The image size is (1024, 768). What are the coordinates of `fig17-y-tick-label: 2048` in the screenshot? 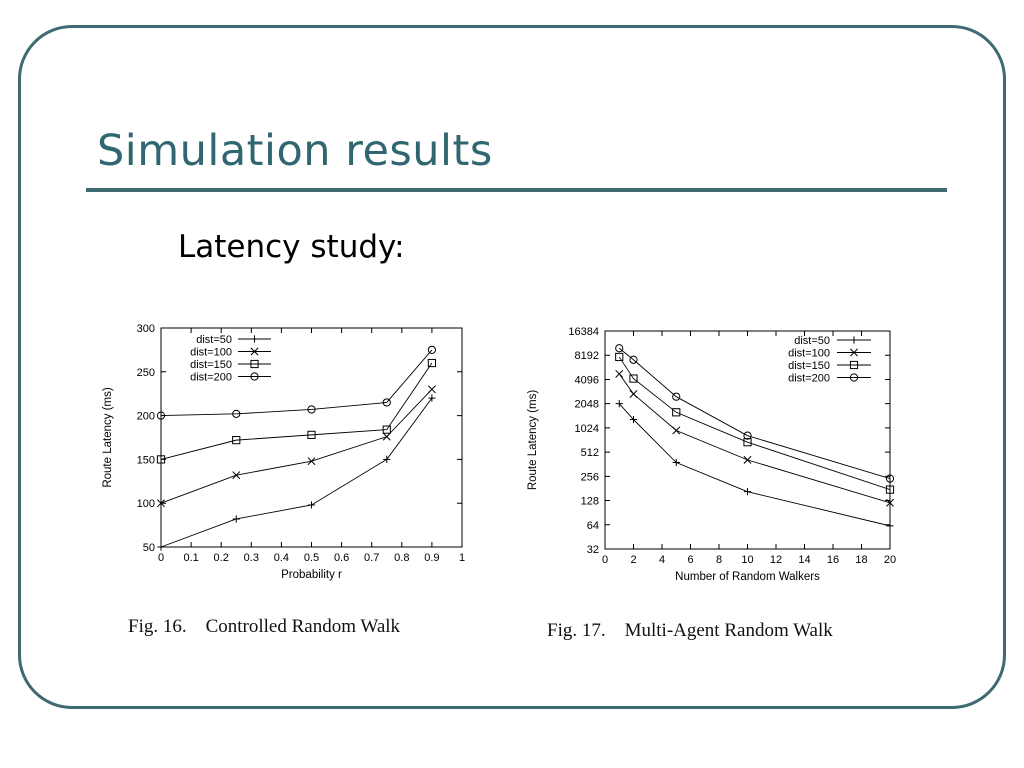 It's located at (587, 405).